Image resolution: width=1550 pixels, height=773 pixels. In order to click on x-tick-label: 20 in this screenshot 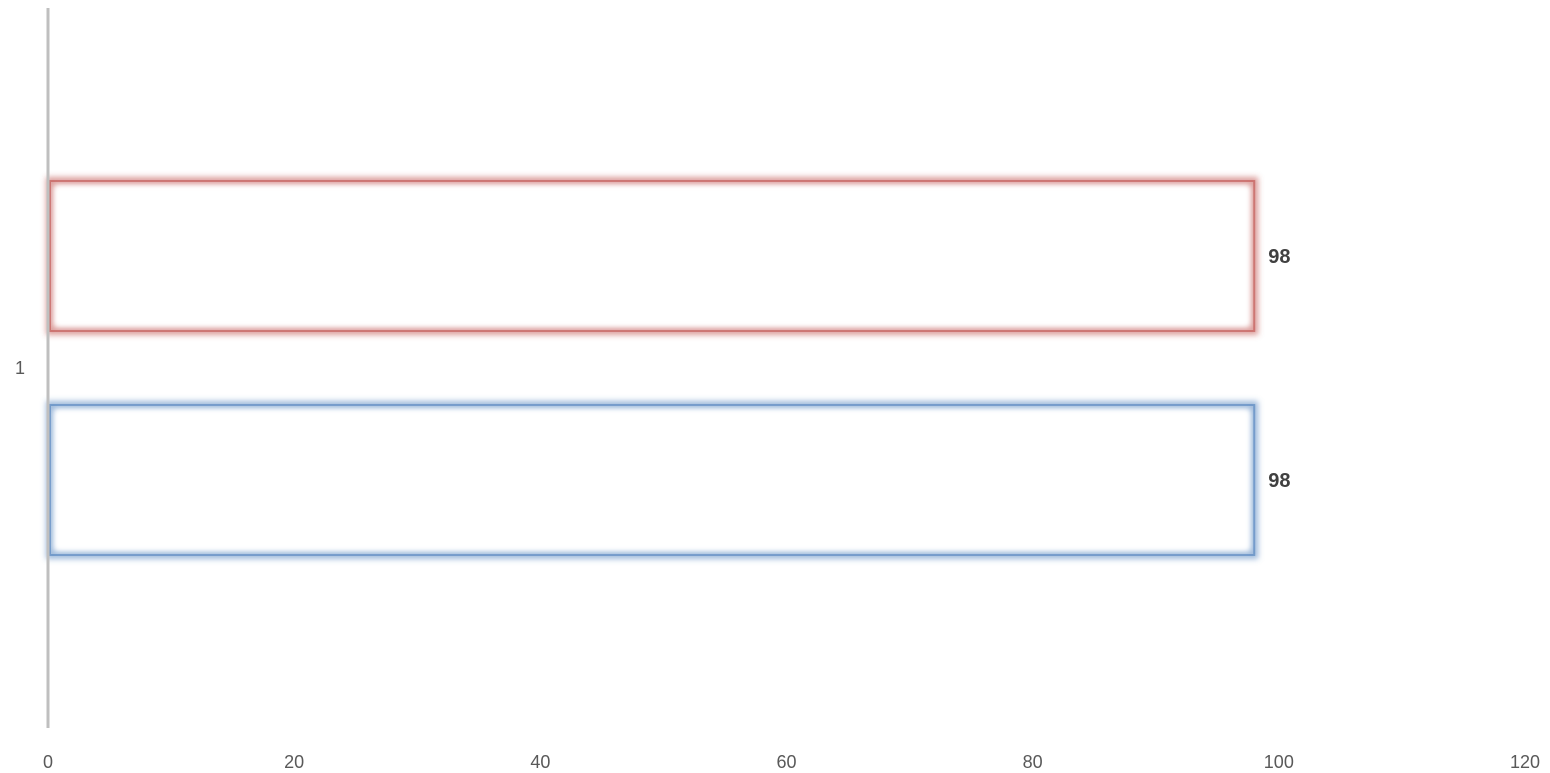, I will do `click(294, 762)`.